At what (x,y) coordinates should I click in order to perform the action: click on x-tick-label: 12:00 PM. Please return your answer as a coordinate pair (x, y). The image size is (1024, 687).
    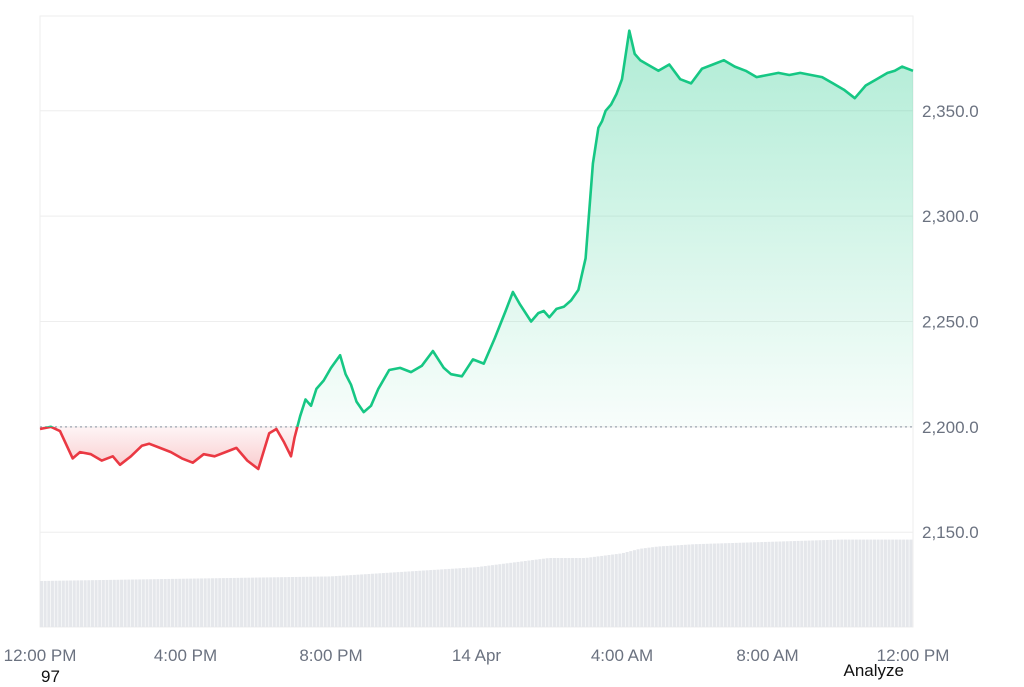
    Looking at the image, I should click on (913, 655).